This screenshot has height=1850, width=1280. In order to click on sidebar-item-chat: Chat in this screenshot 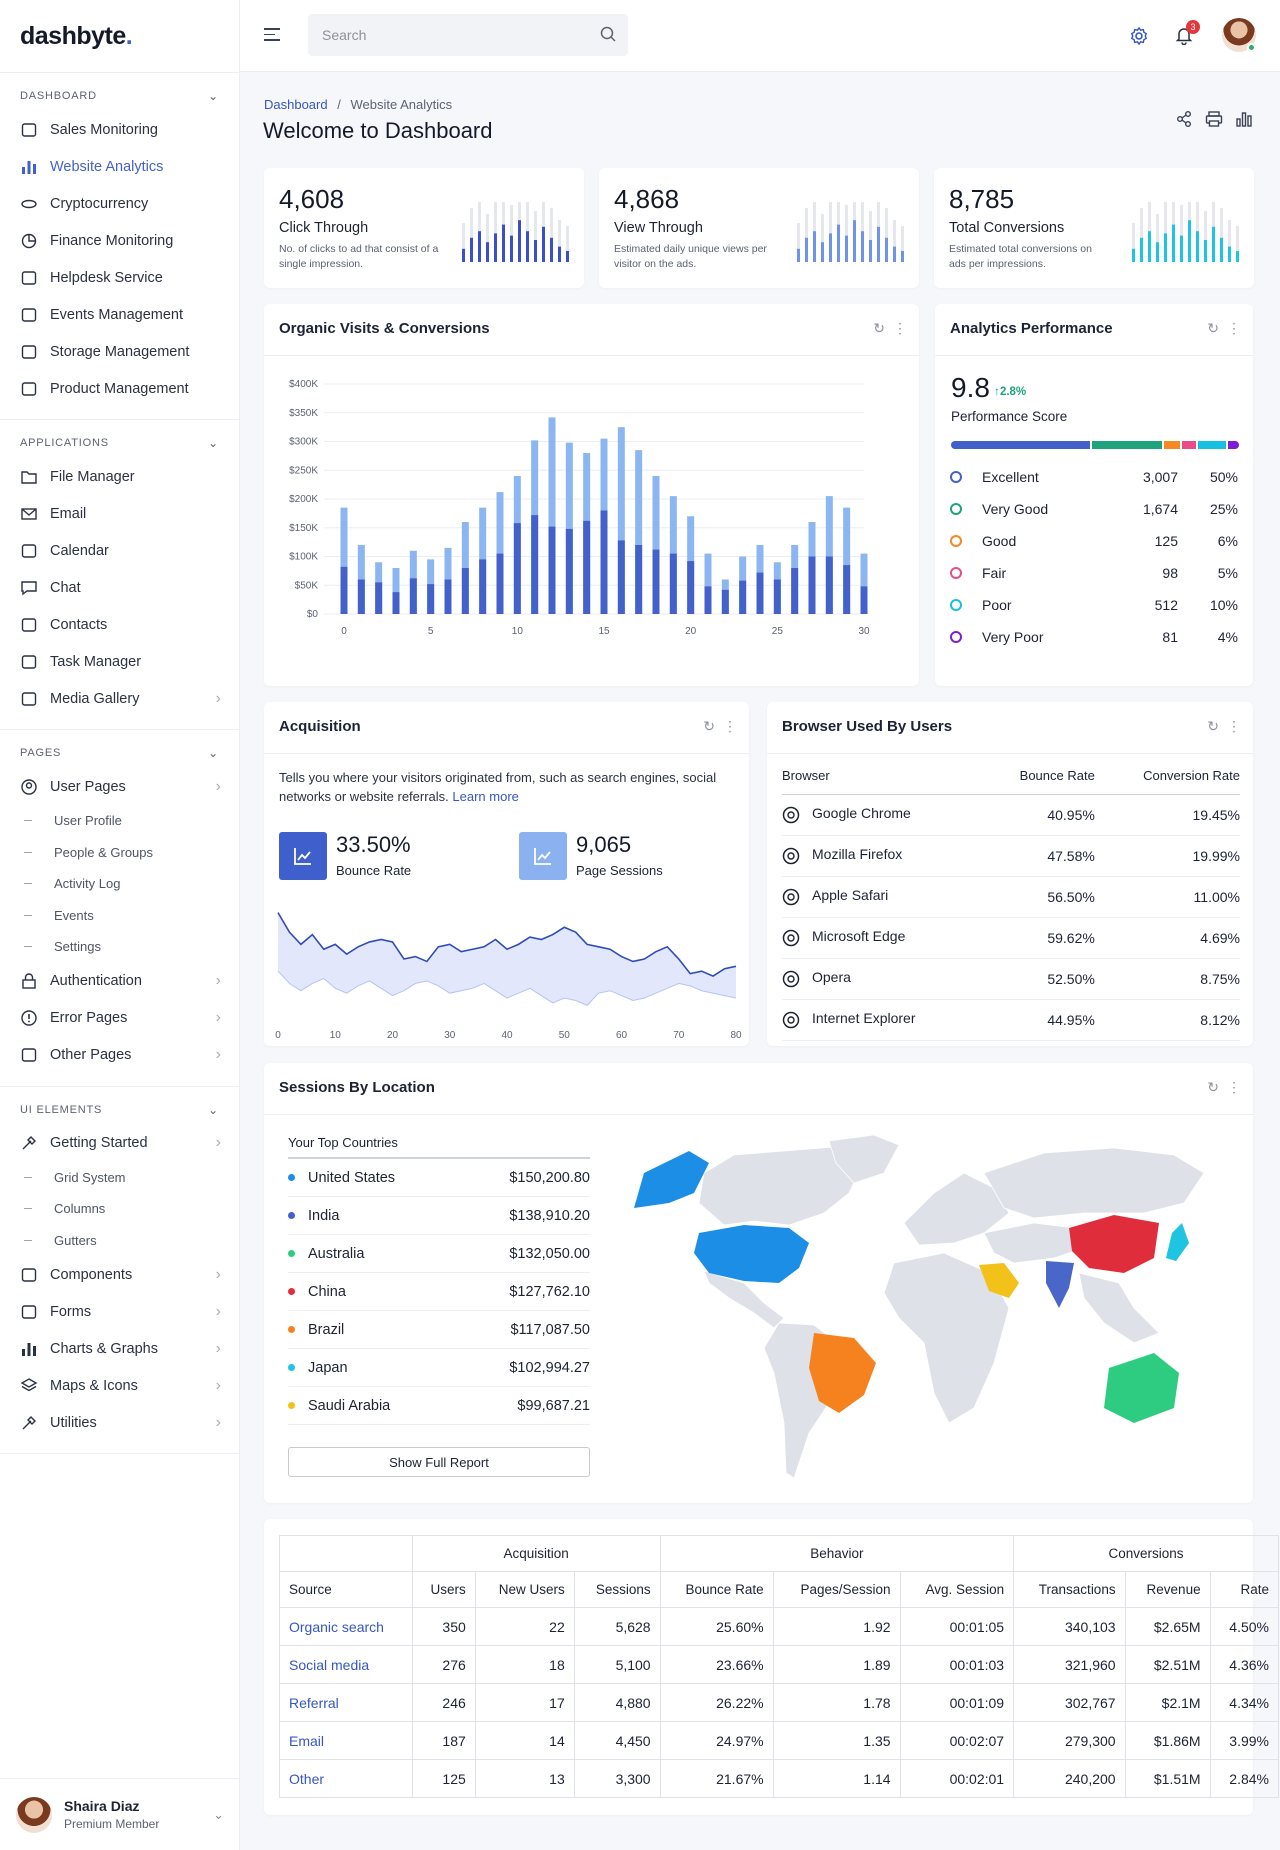, I will do `click(119, 587)`.